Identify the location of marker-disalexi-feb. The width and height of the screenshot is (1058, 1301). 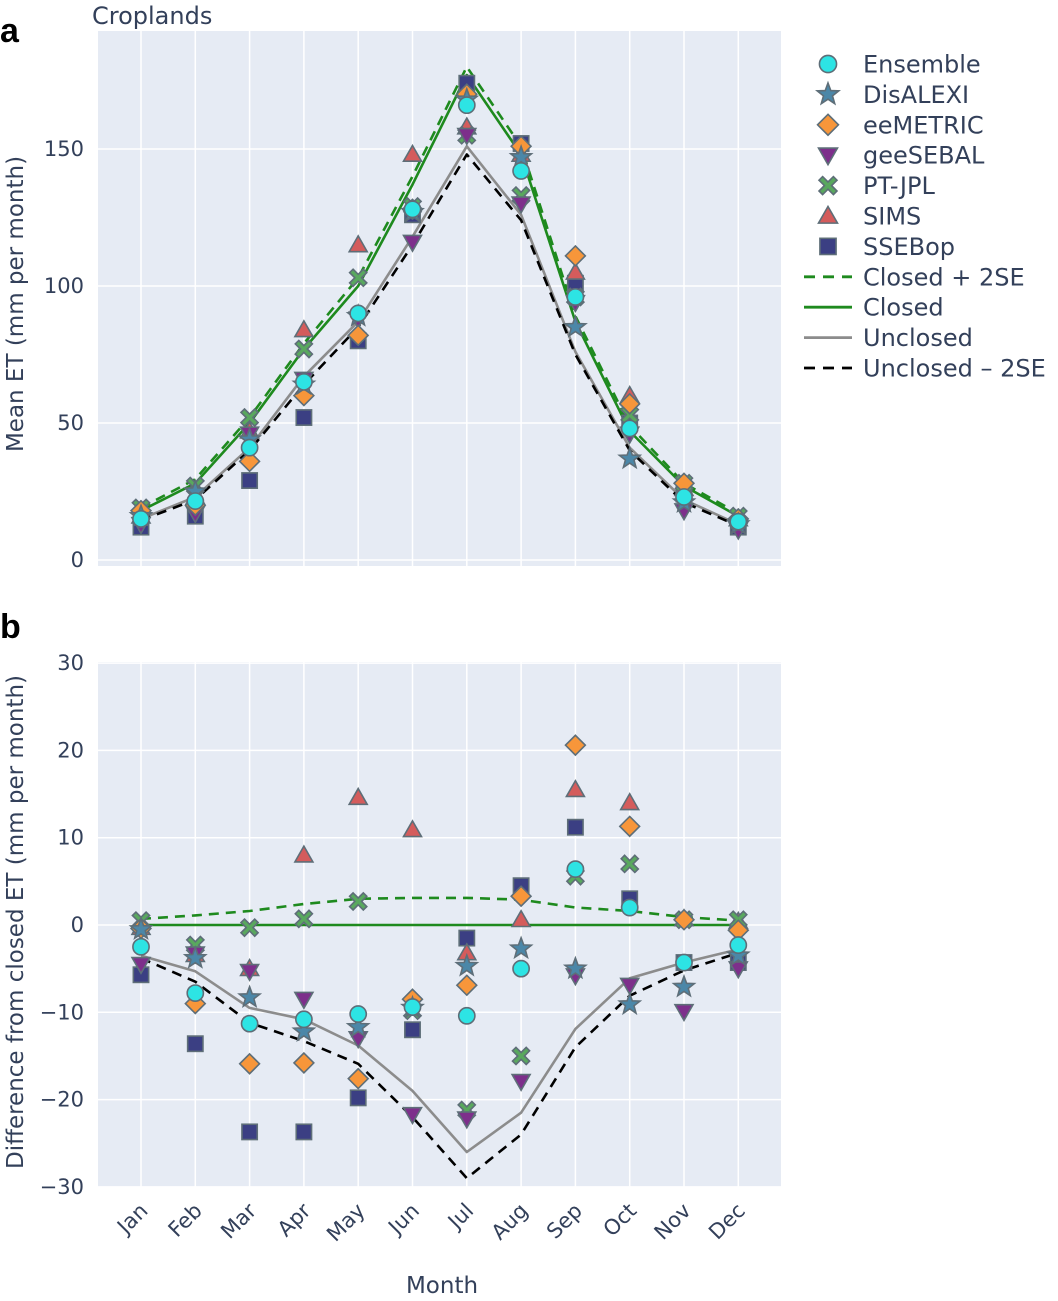
(195, 957).